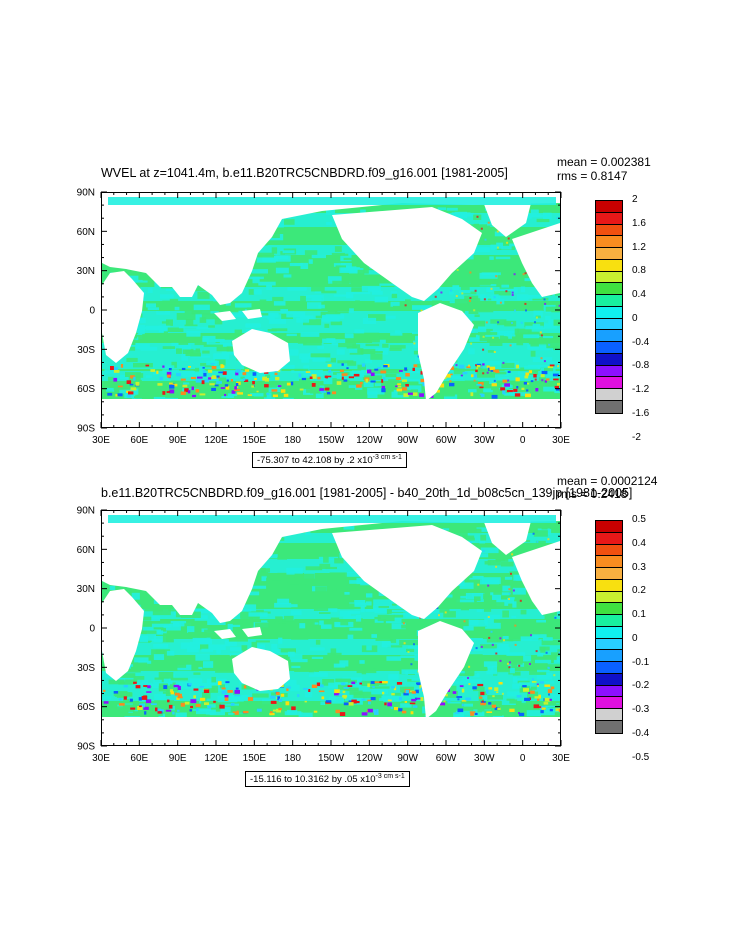 The image size is (733, 945). Describe the element at coordinates (446, 758) in the screenshot. I see `x-tick-label: 60W` at that location.